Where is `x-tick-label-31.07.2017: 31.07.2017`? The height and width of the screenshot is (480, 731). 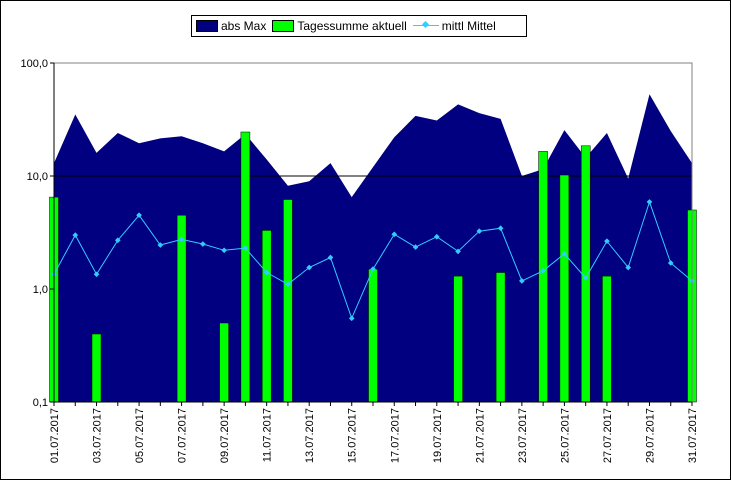 x-tick-label-31.07.2017: 31.07.2017 is located at coordinates (693, 435).